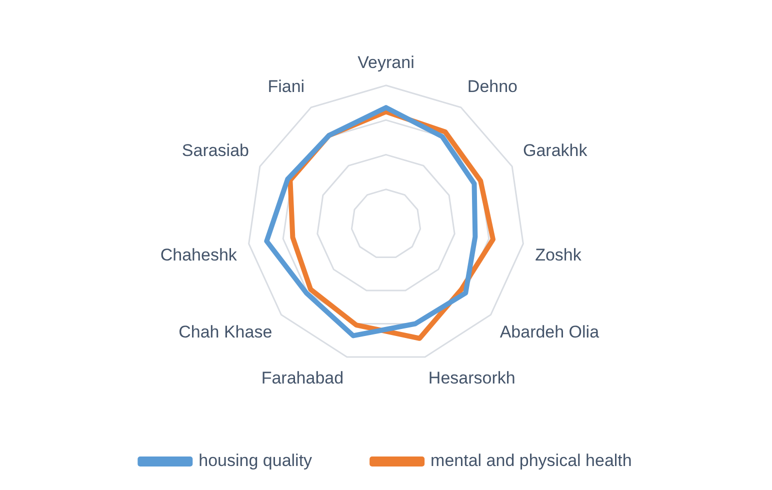 Image resolution: width=772 pixels, height=490 pixels. What do you see at coordinates (531, 460) in the screenshot?
I see `legend-label: mental and physical health` at bounding box center [531, 460].